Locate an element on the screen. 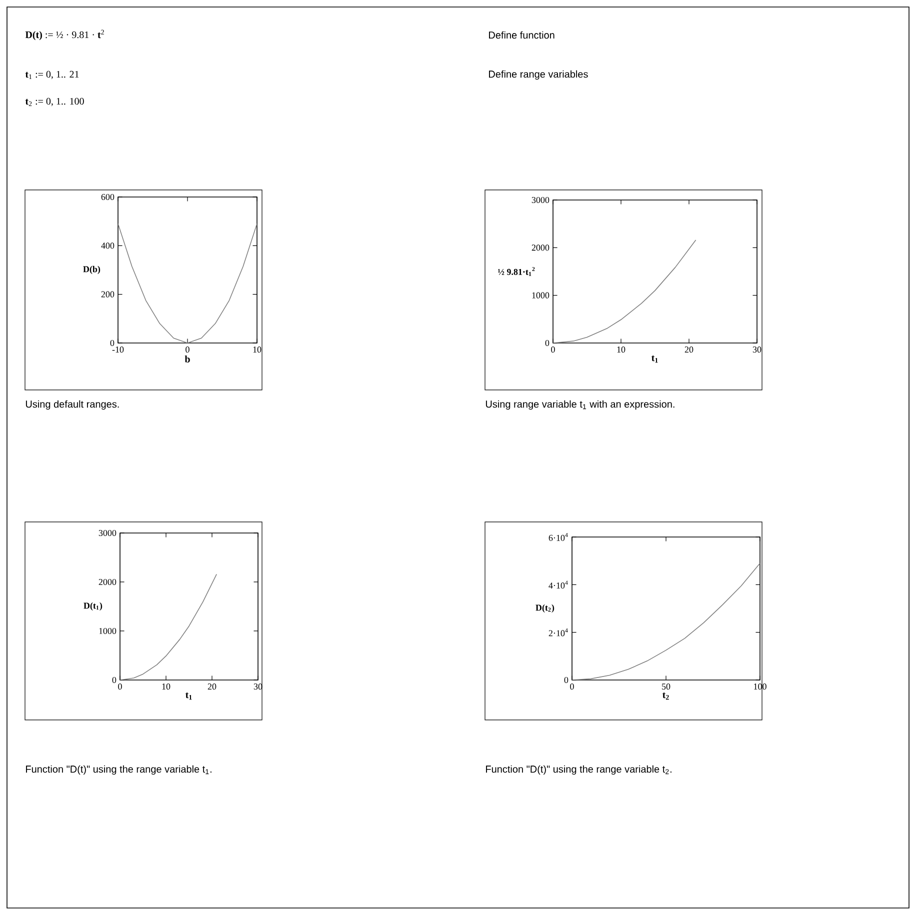 Image resolution: width=916 pixels, height=915 pixels. y-tick-label: 2·10$^{4}$ is located at coordinates (558, 632).